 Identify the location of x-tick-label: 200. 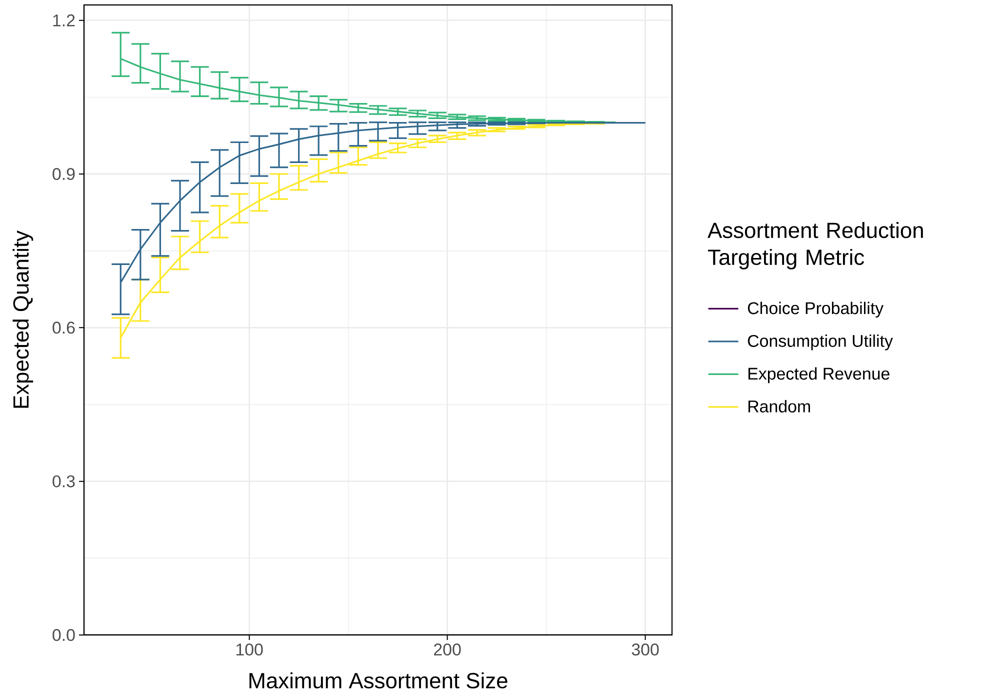
(447, 650).